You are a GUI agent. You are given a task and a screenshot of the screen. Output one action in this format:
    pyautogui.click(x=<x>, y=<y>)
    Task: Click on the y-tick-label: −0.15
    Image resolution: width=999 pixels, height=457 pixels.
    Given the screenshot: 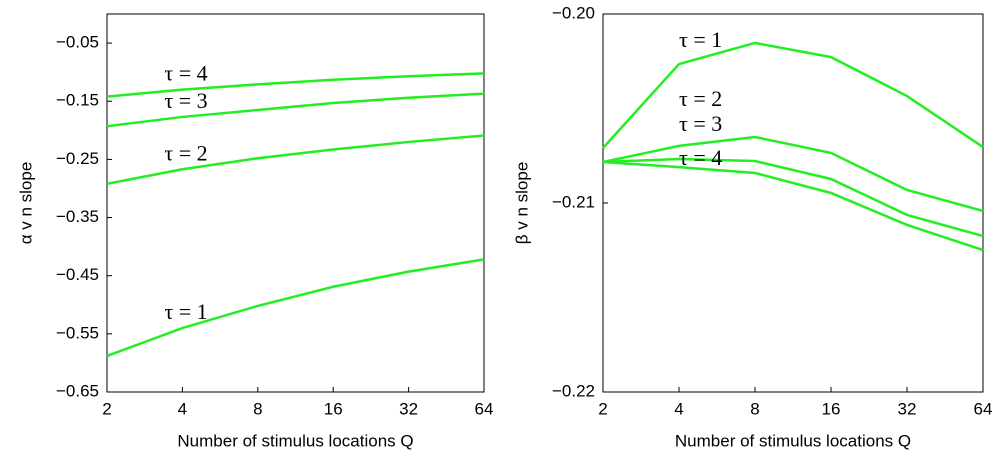 What is the action you would take?
    pyautogui.click(x=77, y=100)
    